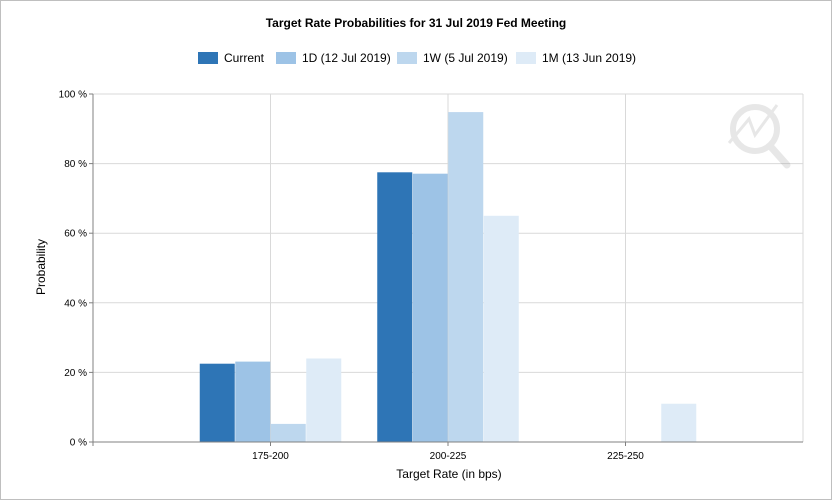  I want to click on y-tick-label: 100 %, so click(73, 95).